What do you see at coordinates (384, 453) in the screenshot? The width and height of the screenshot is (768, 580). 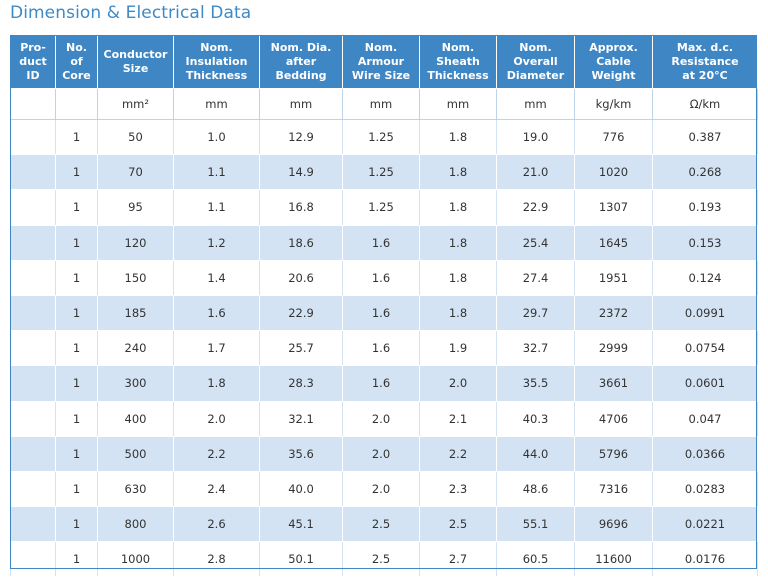 I see `table-row: 1 500 2.2 35.6 2.0 2.2 44.0 5796 0.0366` at bounding box center [384, 453].